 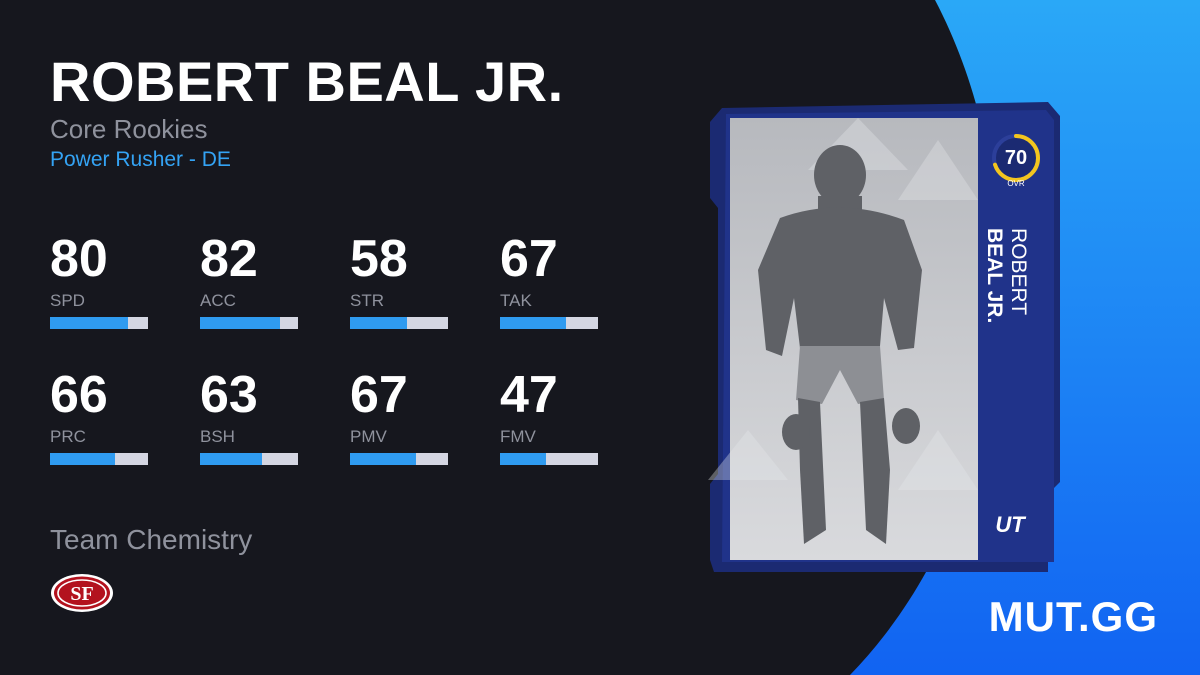 I want to click on archetype-label: Power Rusher - DE, so click(x=140, y=159).